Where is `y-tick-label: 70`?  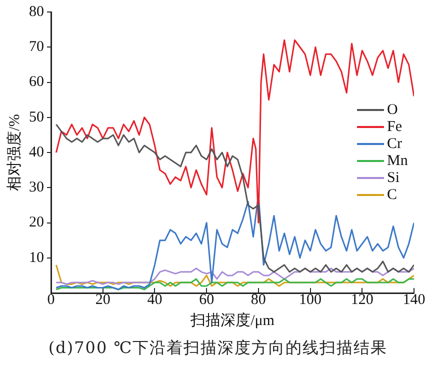 y-tick-label: 70 is located at coordinates (36, 47).